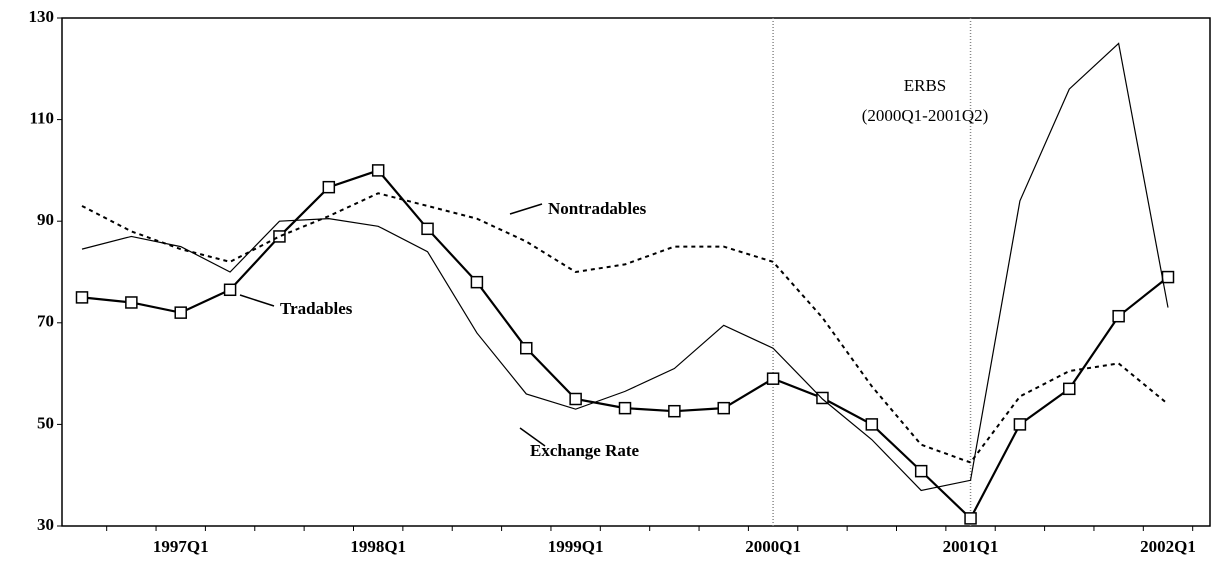 The width and height of the screenshot is (1220, 570). What do you see at coordinates (42, 16) in the screenshot?
I see `y-tick-label: 130` at bounding box center [42, 16].